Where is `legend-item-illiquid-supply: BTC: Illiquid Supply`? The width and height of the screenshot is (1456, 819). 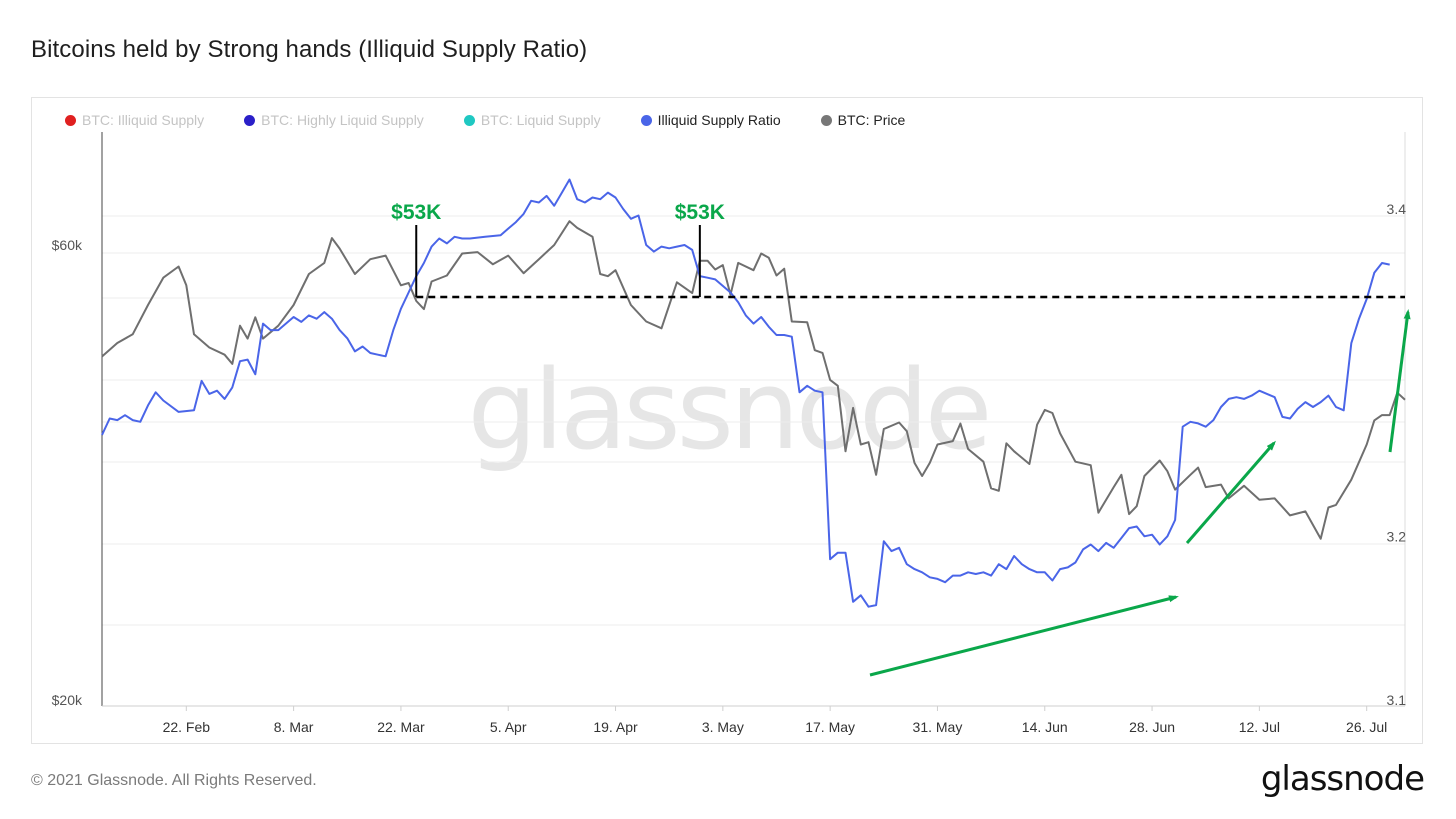
legend-item-illiquid-supply: BTC: Illiquid Supply is located at coordinates (134, 120).